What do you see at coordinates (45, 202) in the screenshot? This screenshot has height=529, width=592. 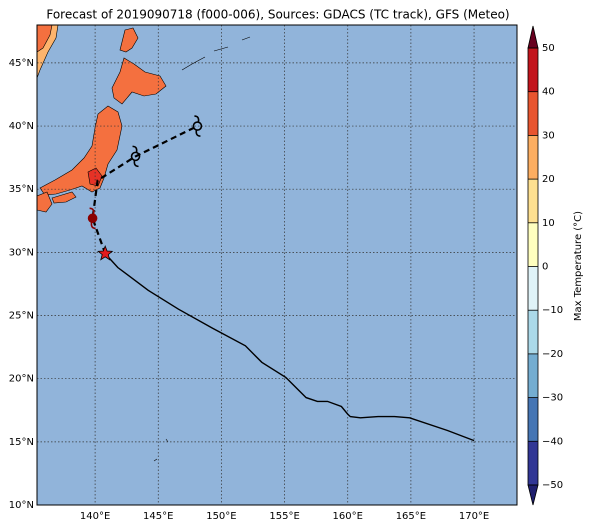 I see `kyushu` at bounding box center [45, 202].